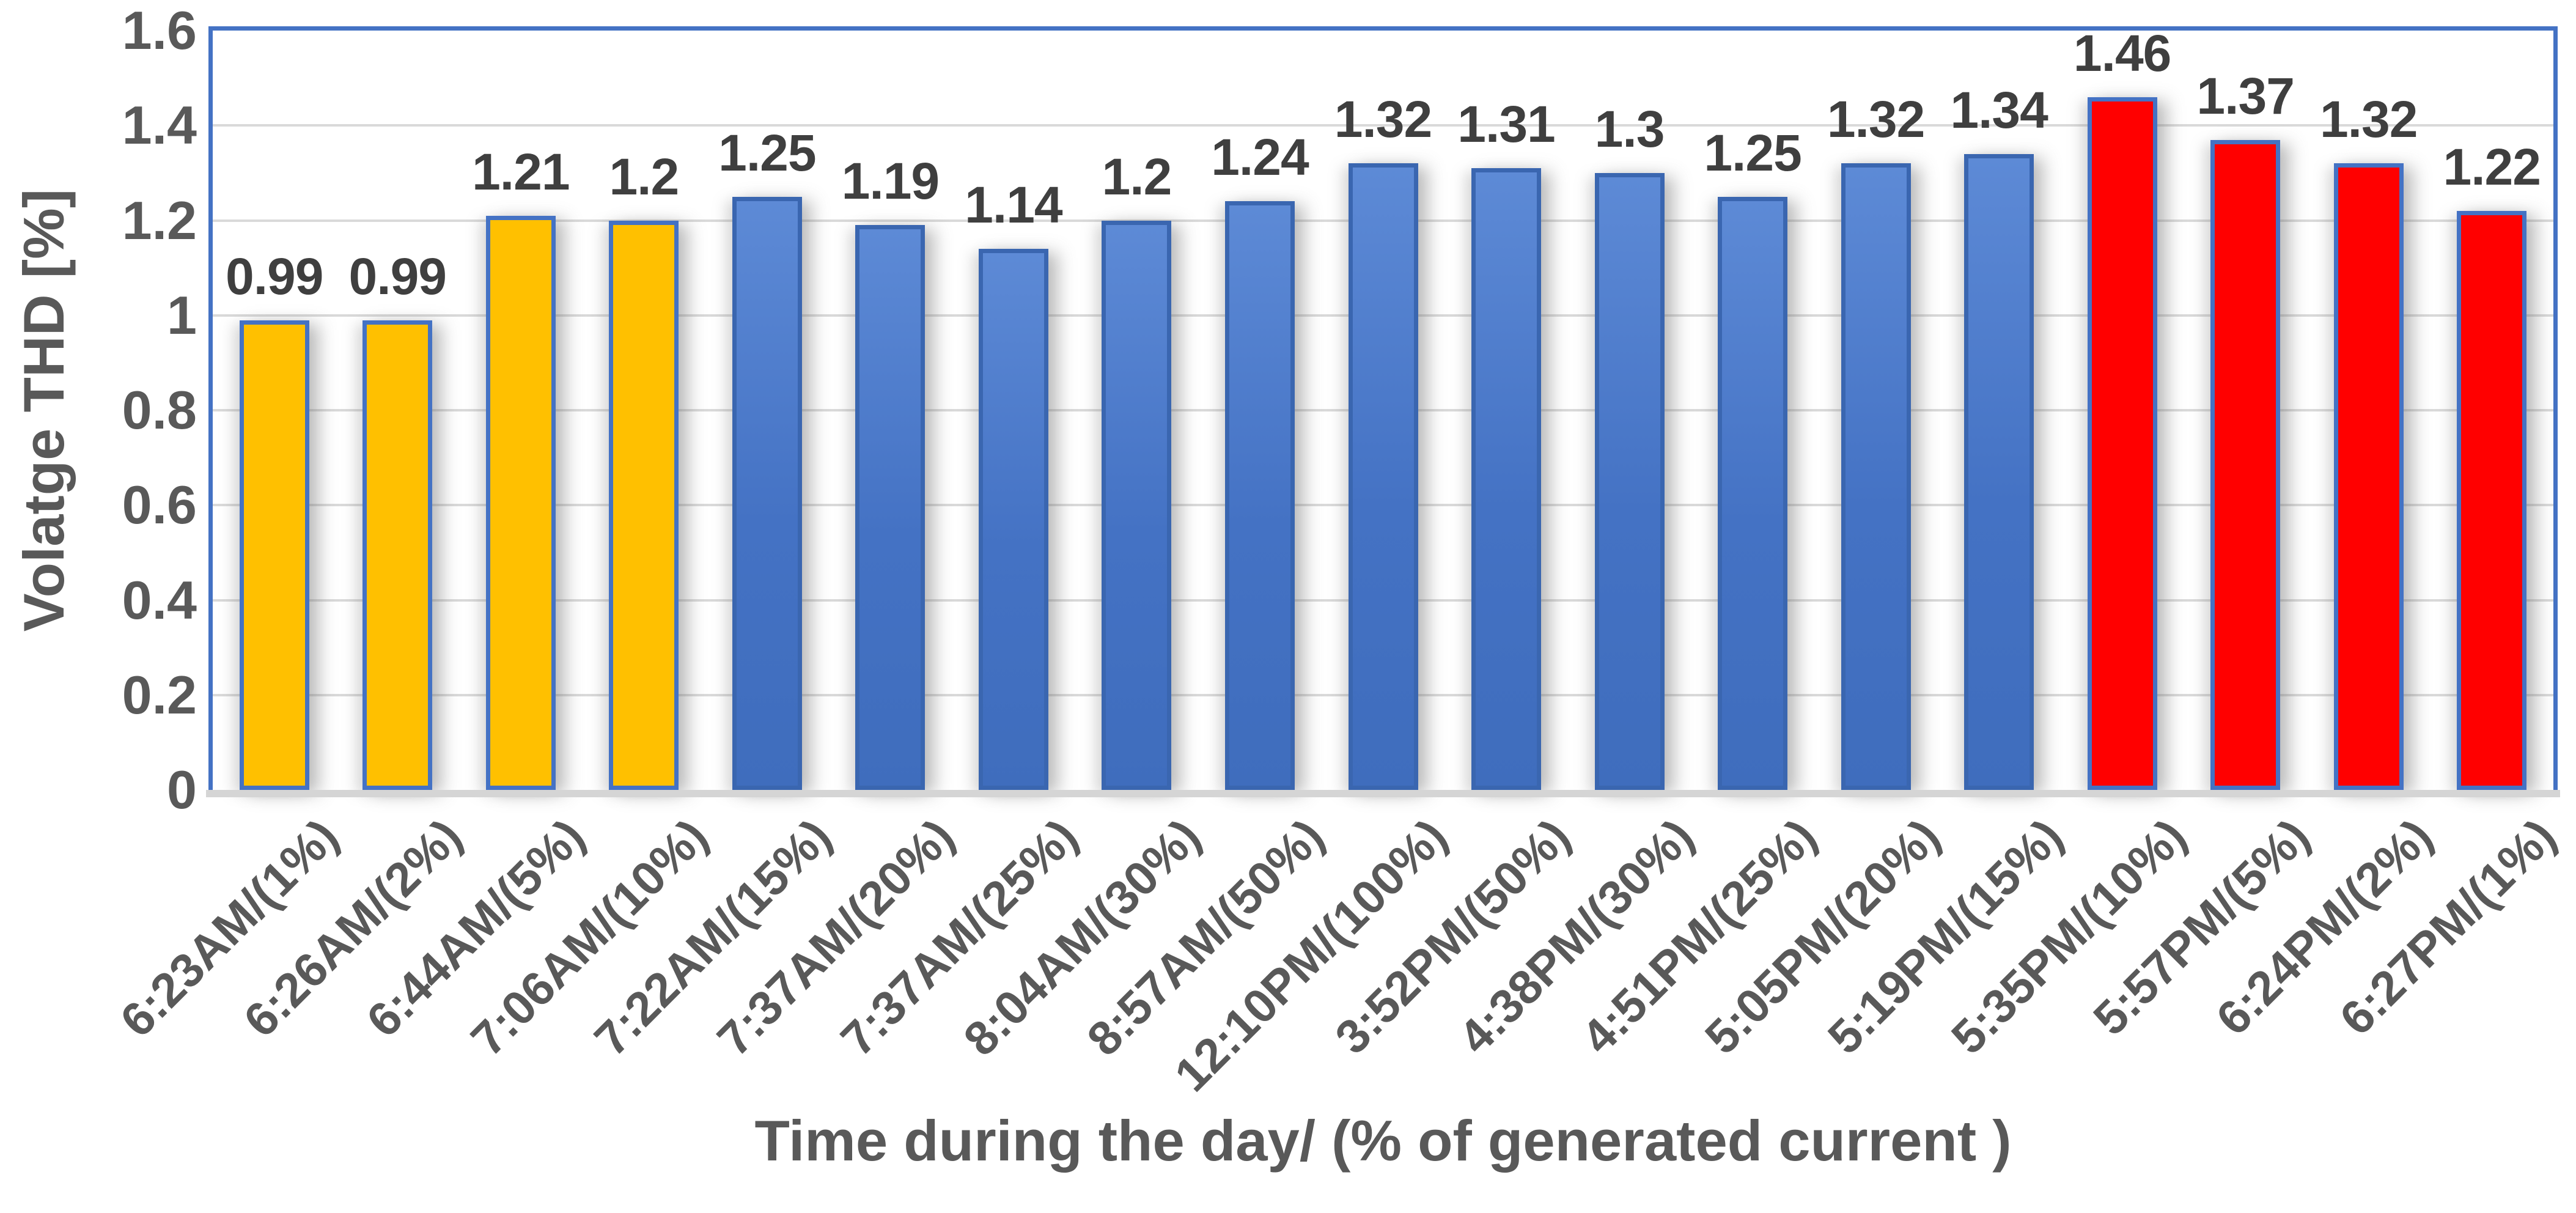  What do you see at coordinates (1013, 519) in the screenshot?
I see `bar-7:37AM/(25%)` at bounding box center [1013, 519].